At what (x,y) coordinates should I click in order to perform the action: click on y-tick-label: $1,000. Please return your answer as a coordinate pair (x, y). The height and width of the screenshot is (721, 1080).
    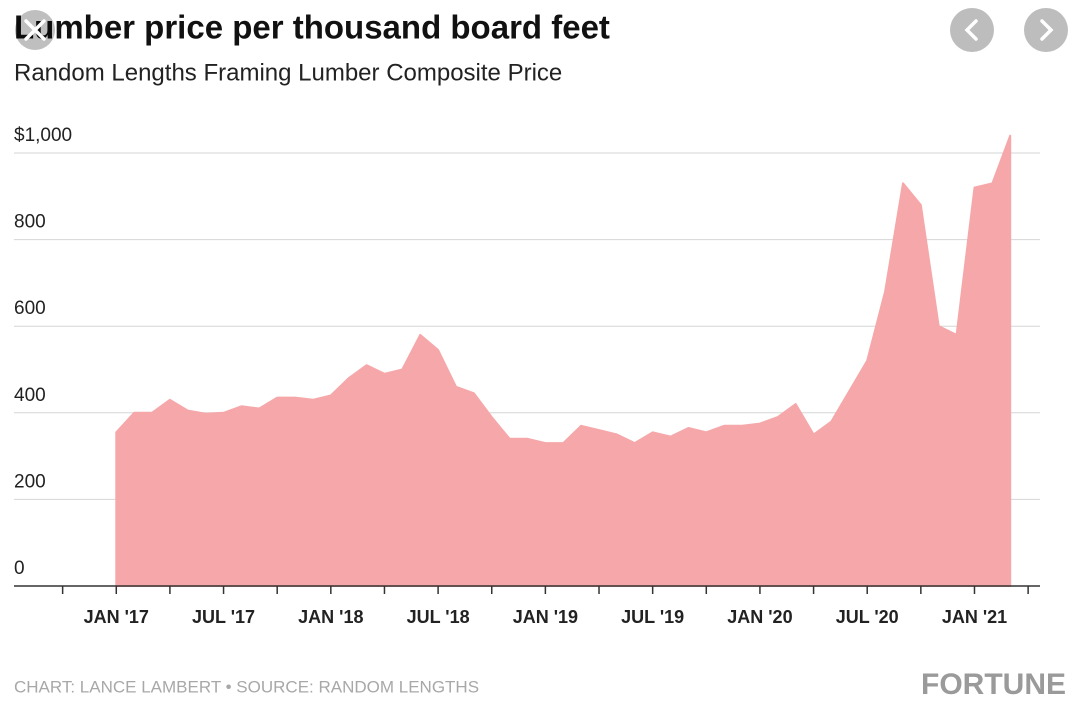
    Looking at the image, I should click on (43, 135).